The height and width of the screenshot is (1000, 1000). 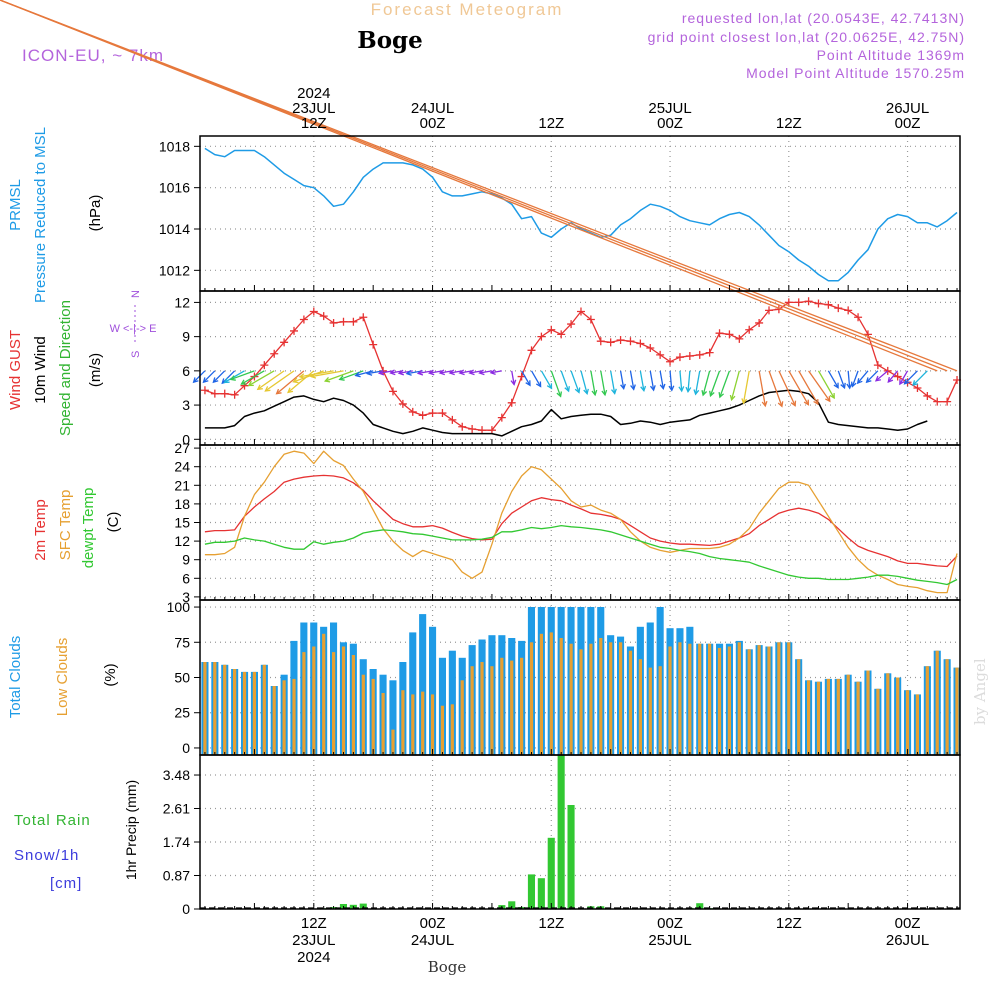 I want to click on clouds-unit: (%), so click(x=110, y=674).